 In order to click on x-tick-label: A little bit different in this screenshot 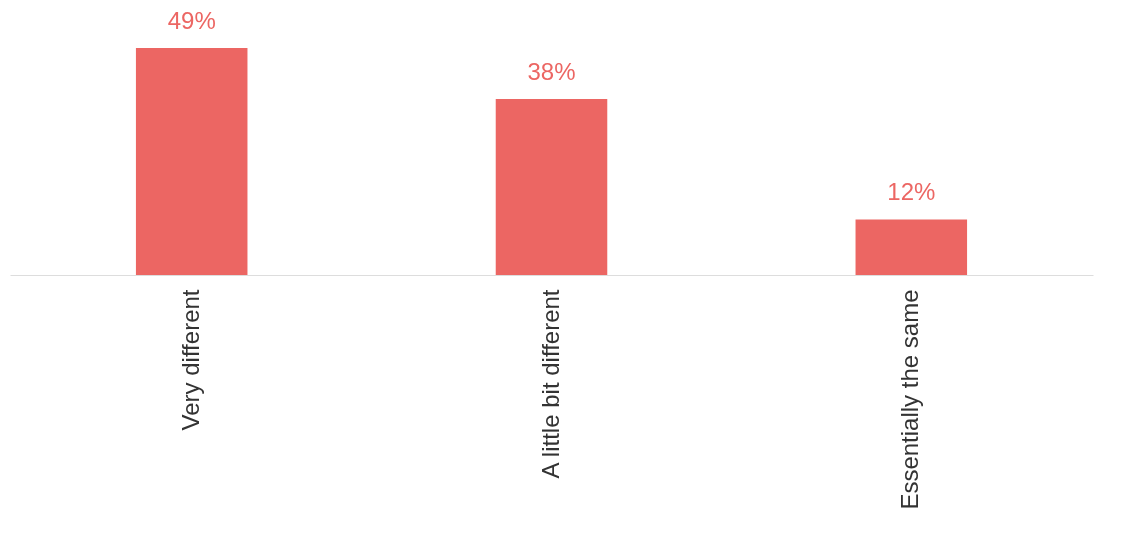, I will do `click(550, 384)`.